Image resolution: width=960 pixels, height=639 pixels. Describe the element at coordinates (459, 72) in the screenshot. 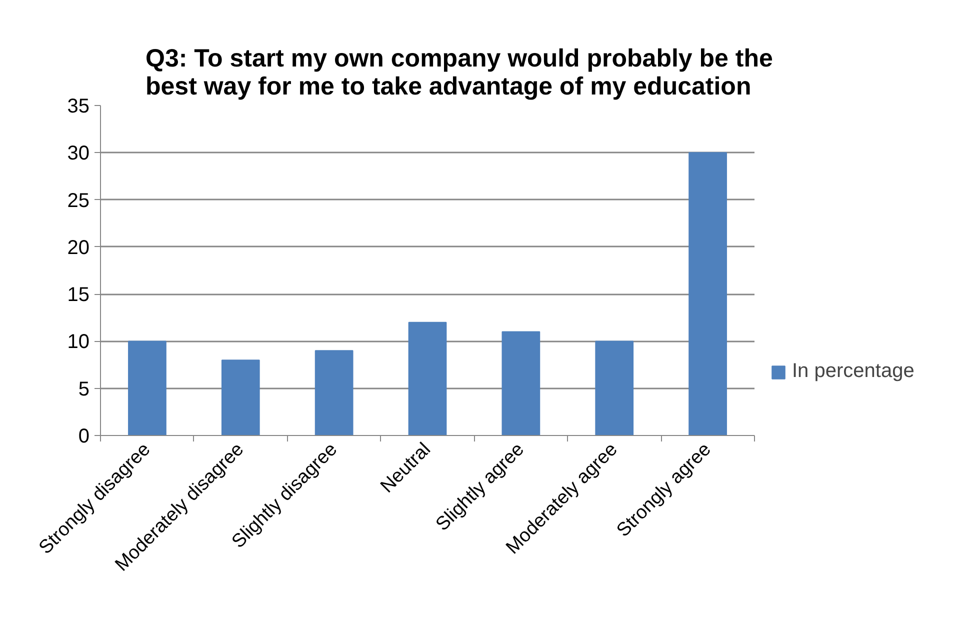

I see `chart-title: Q3: To start my own company would probably be the best way for me to take advantage of my education` at that location.